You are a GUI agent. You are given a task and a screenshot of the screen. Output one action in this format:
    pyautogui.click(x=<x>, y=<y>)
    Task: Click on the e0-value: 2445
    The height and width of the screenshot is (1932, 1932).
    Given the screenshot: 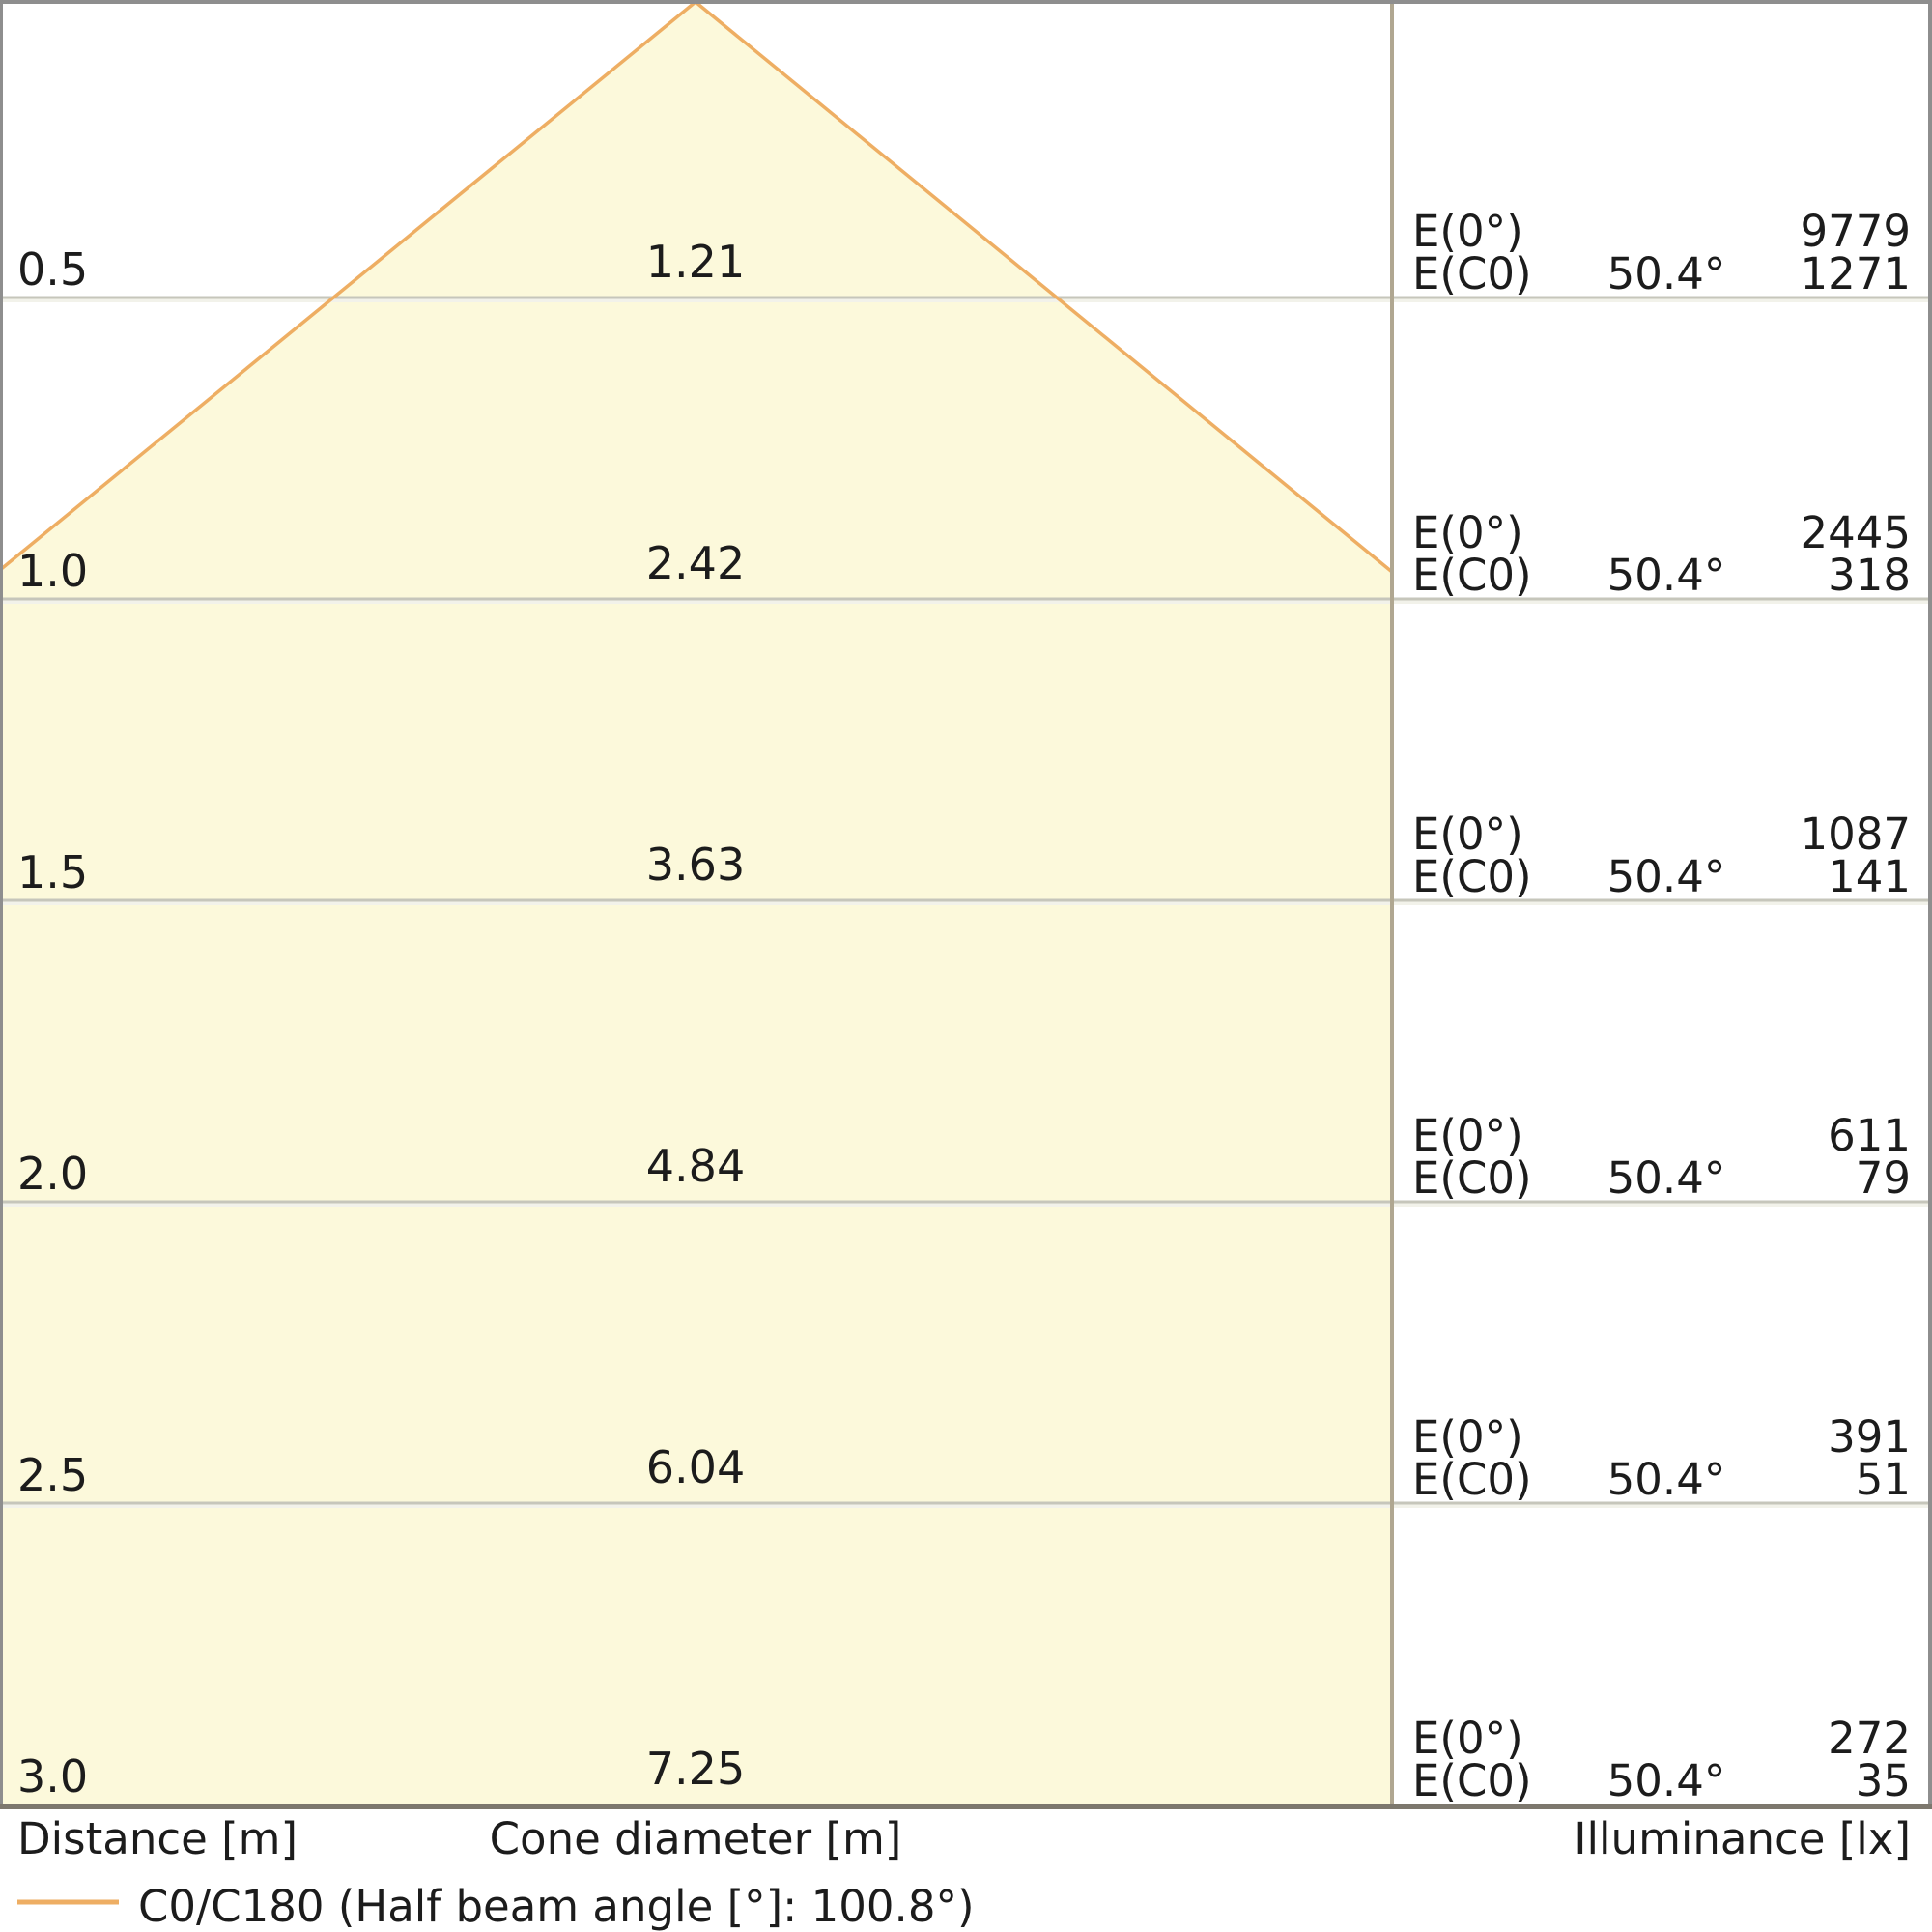 What is the action you would take?
    pyautogui.click(x=1855, y=532)
    